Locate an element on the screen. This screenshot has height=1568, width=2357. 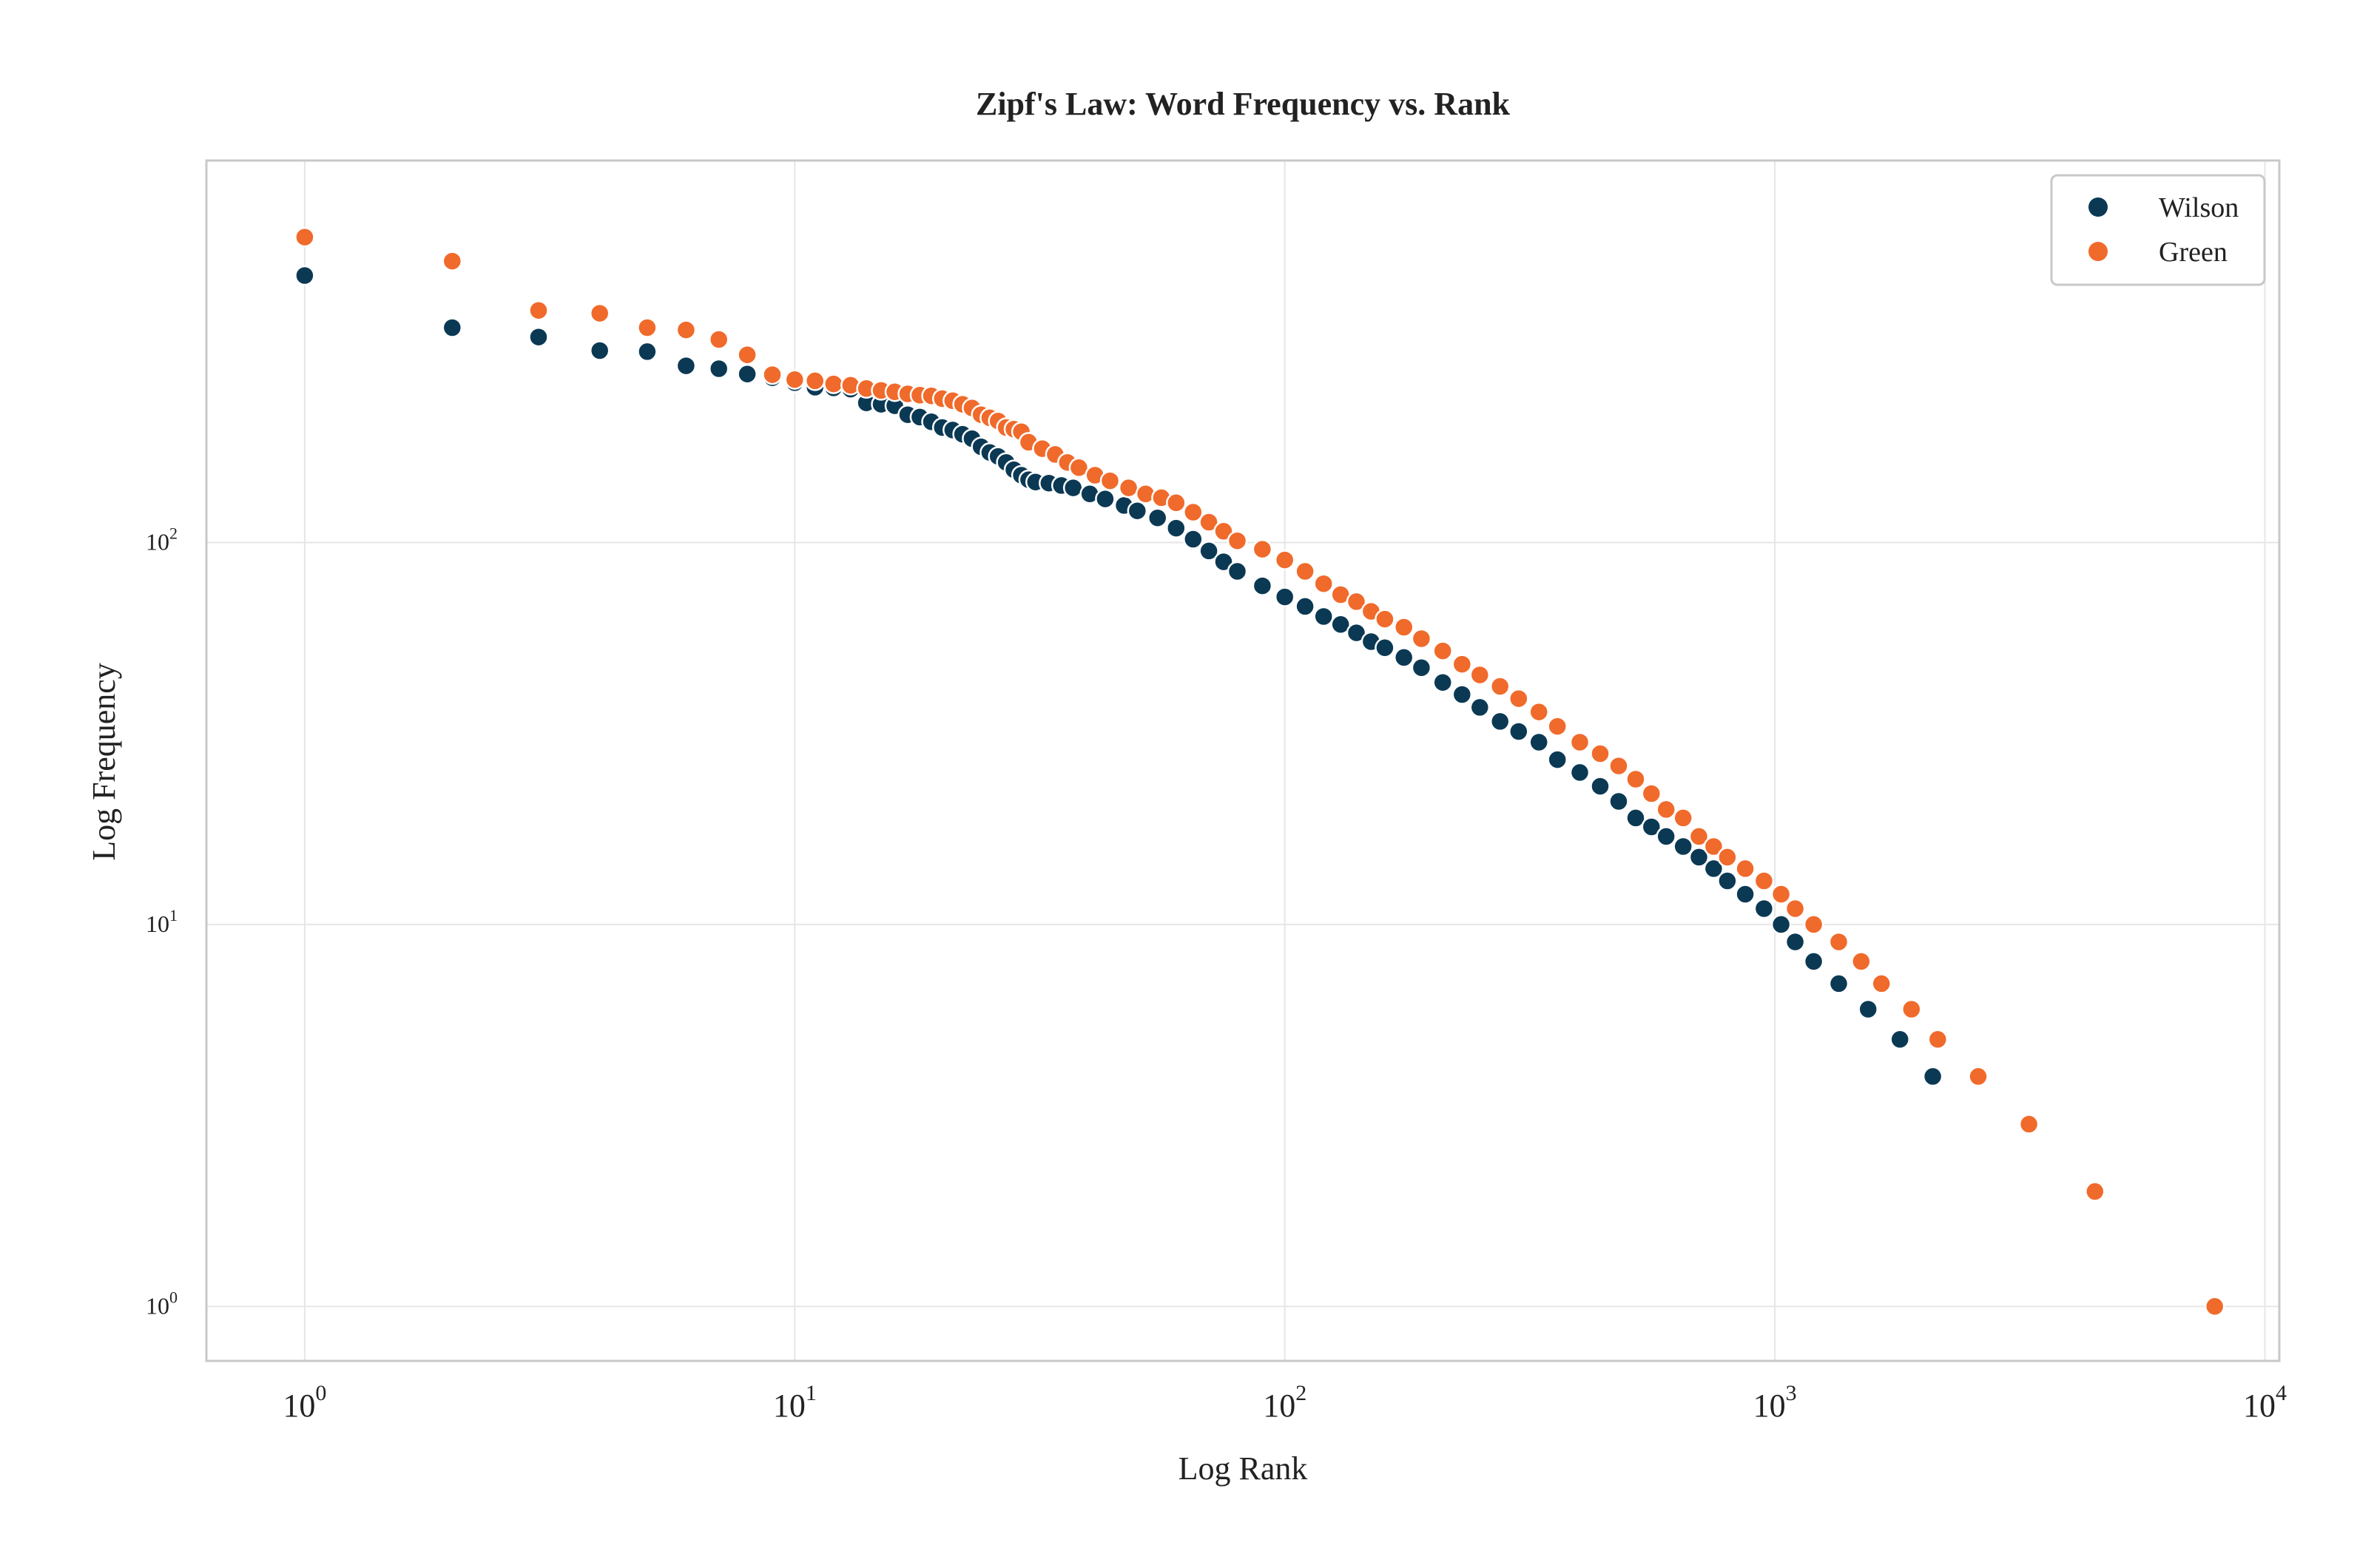
x-axis-label: Log Rank is located at coordinates (1243, 1468).